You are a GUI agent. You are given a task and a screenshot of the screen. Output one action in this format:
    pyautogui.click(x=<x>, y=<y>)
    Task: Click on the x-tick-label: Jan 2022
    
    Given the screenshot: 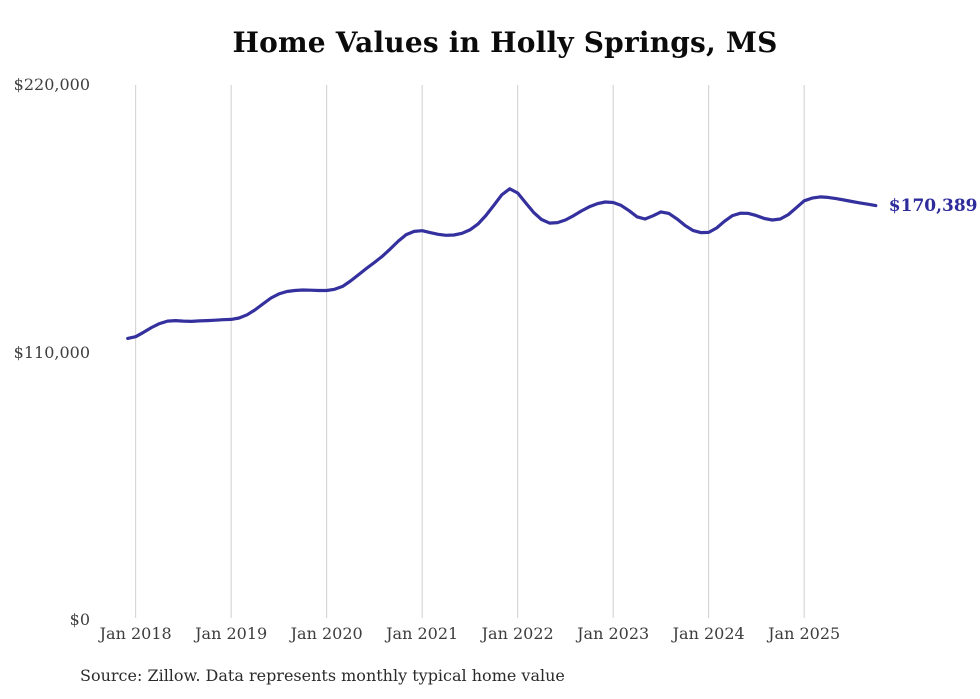 What is the action you would take?
    pyautogui.click(x=517, y=633)
    